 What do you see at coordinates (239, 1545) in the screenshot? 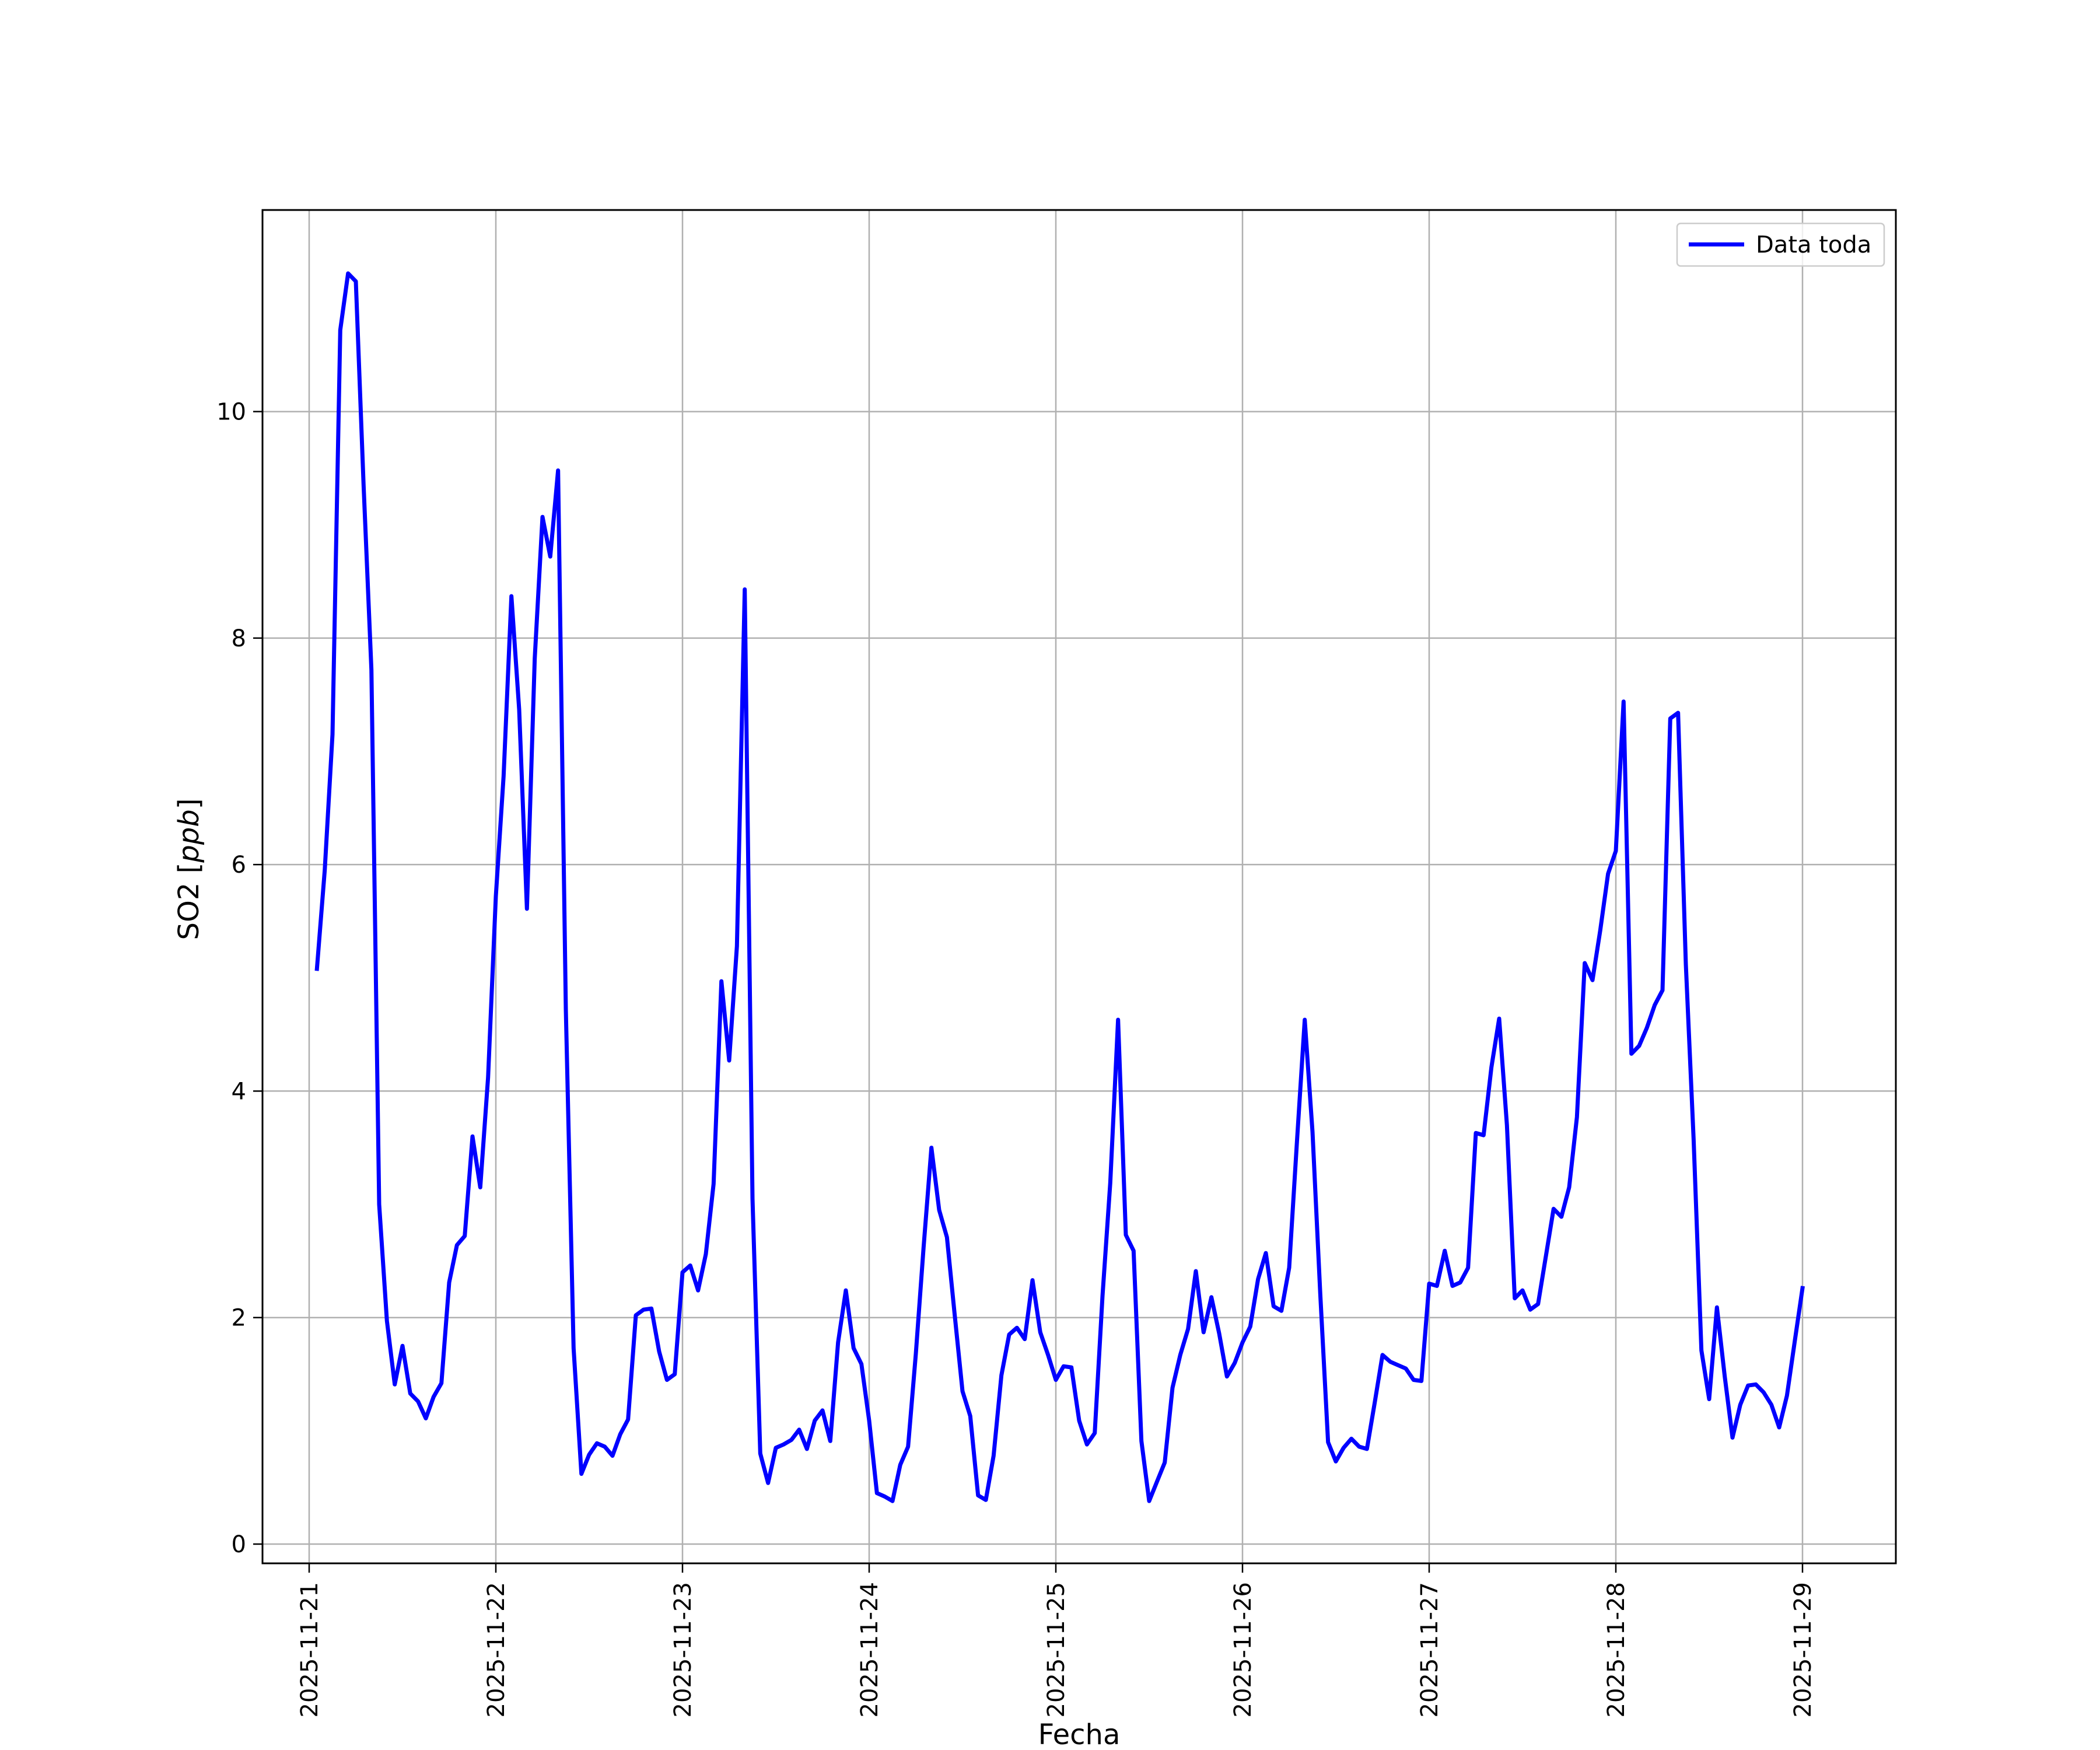
I see `y-tick-label: 0` at bounding box center [239, 1545].